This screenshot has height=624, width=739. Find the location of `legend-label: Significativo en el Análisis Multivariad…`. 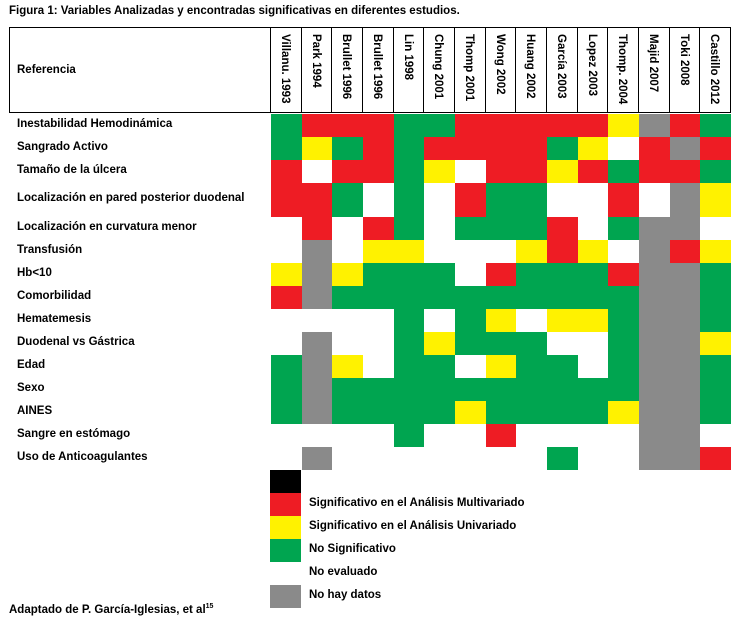

legend-label: Significativo en el Análisis Multivariad… is located at coordinates (417, 503).